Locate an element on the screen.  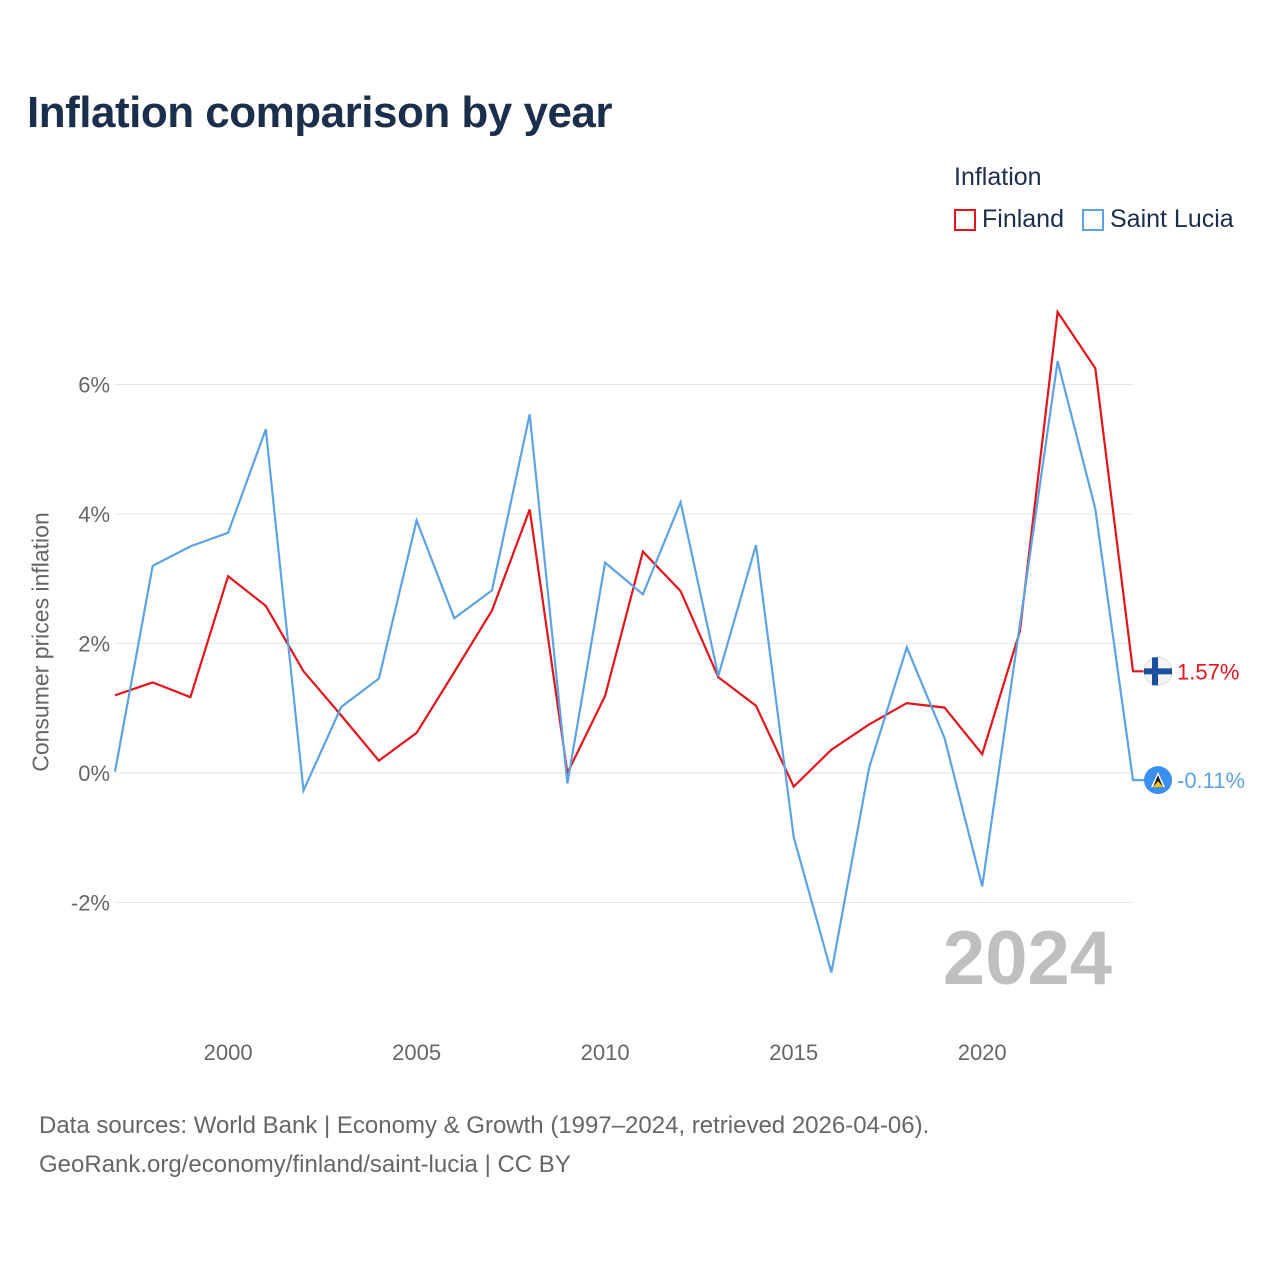
year-watermark: 2024 is located at coordinates (1027, 958).